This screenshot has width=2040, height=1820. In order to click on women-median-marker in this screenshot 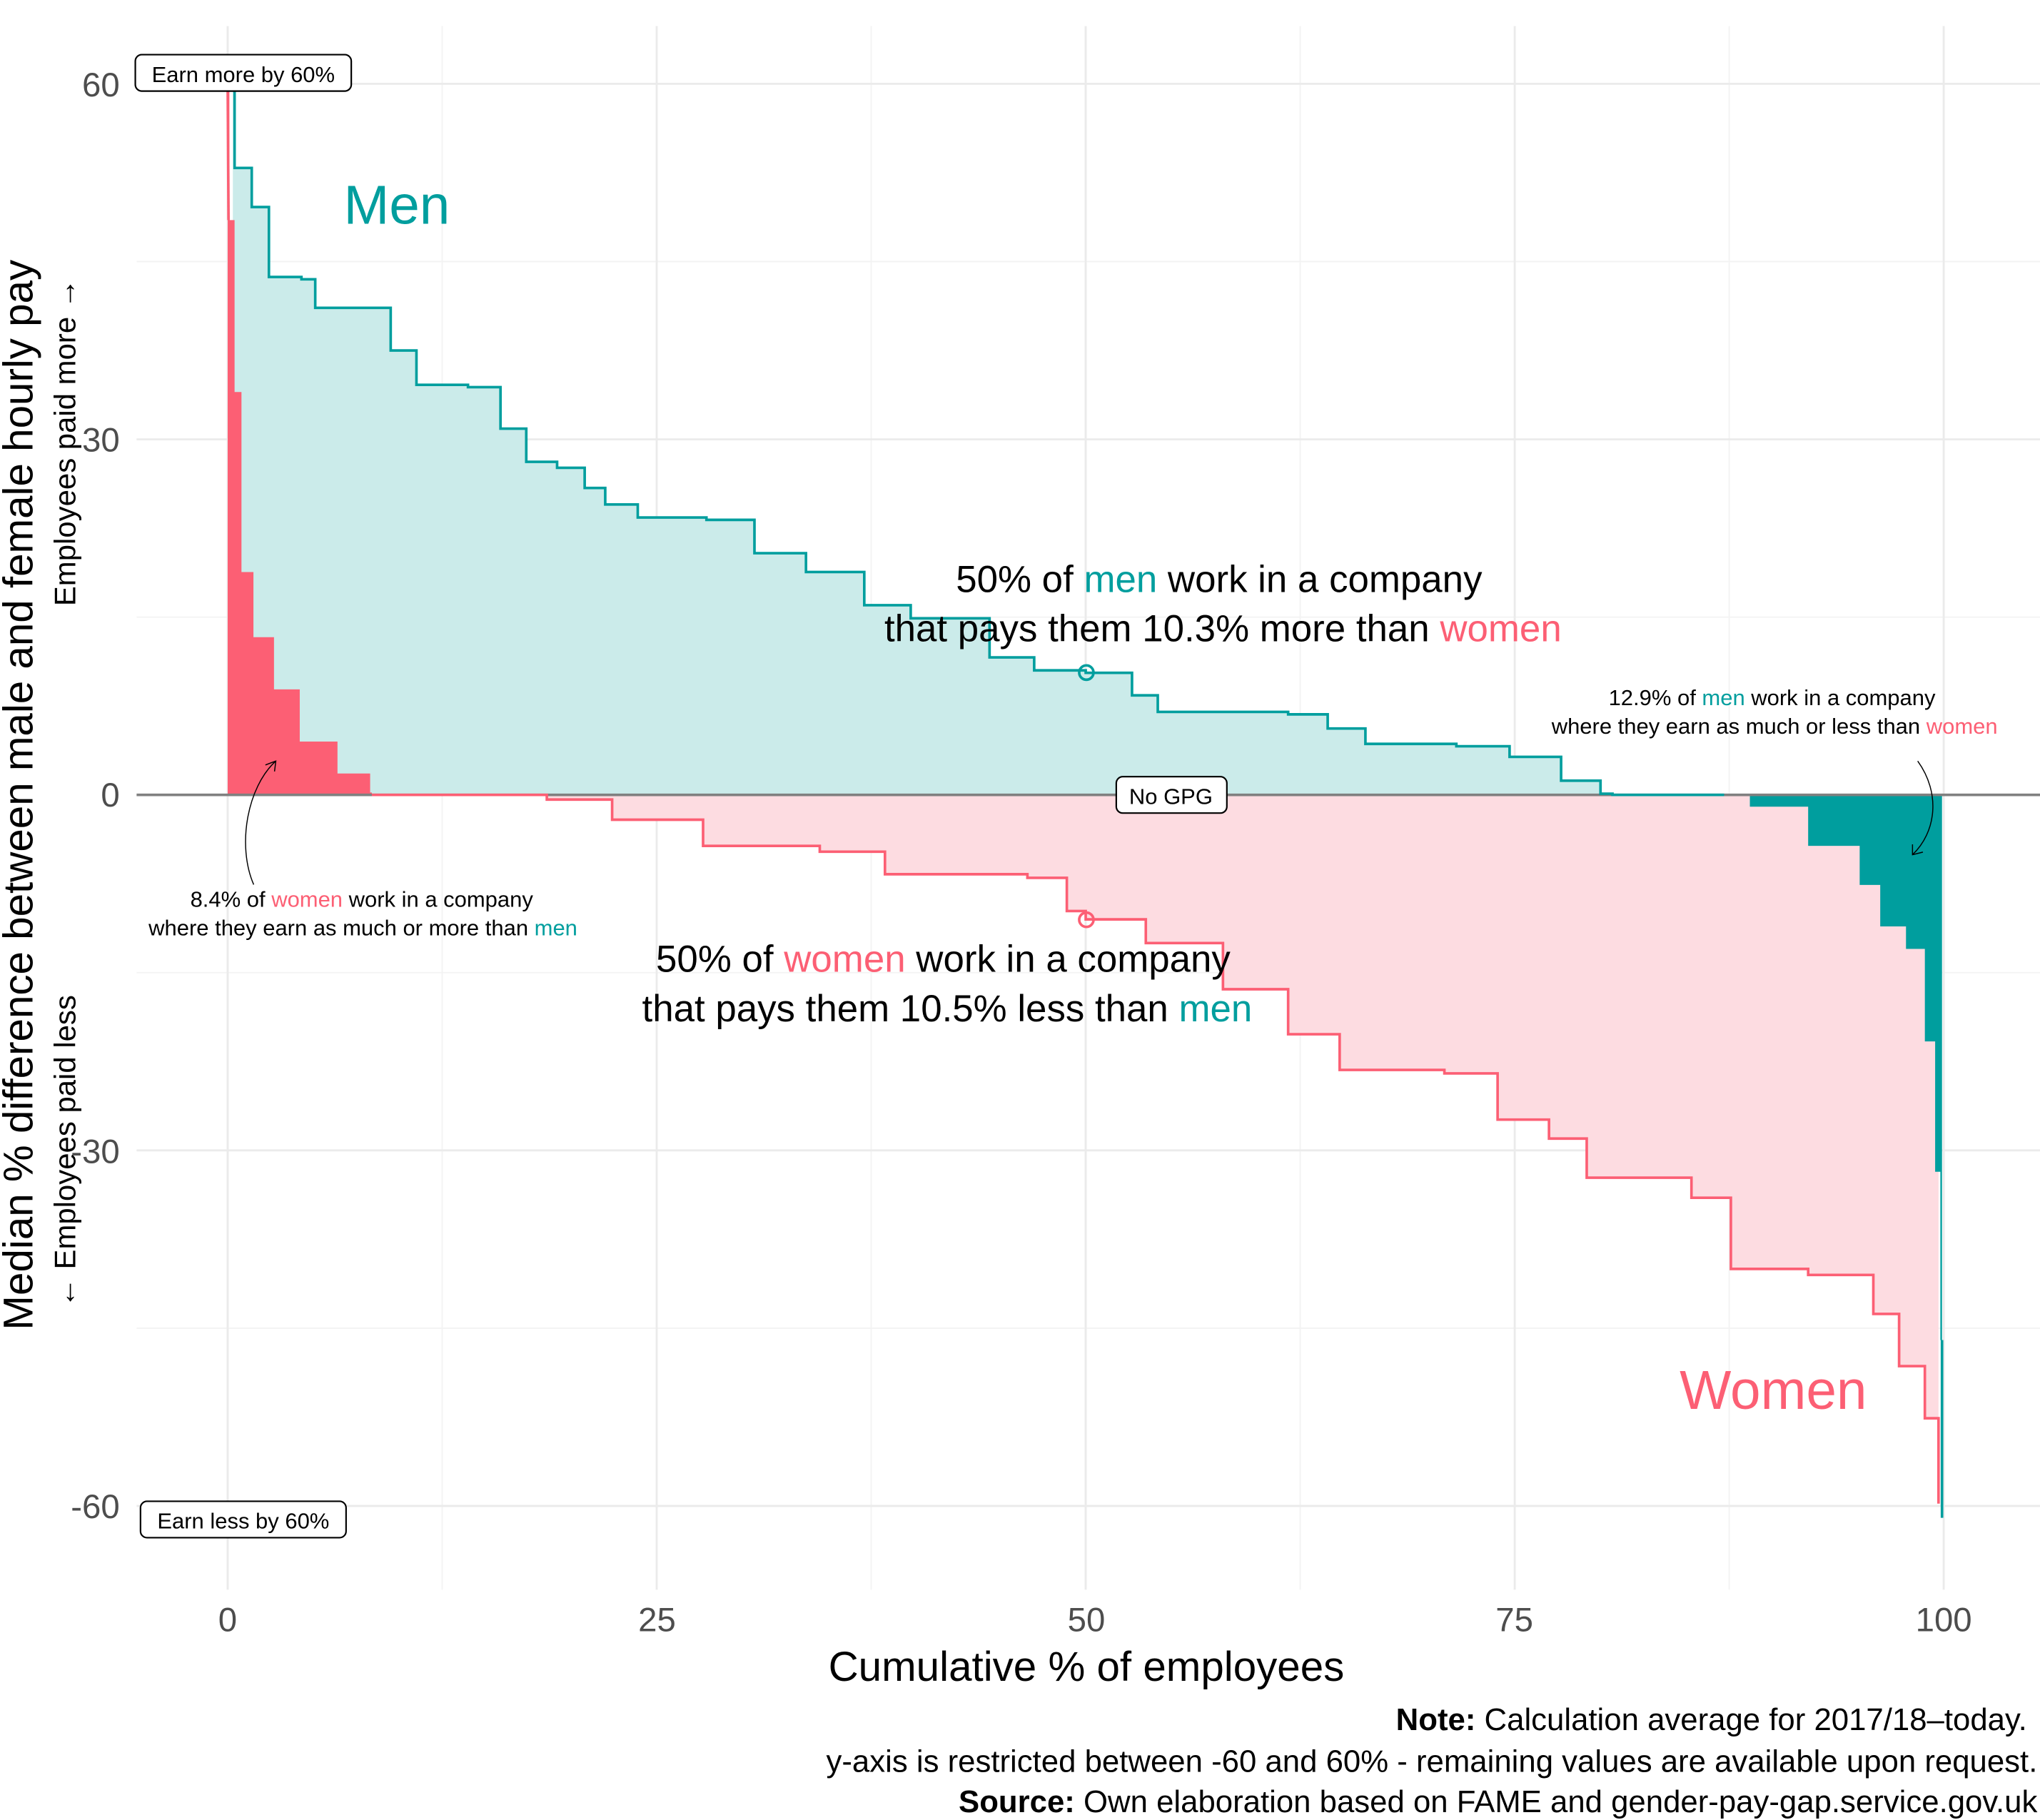, I will do `click(1086, 920)`.